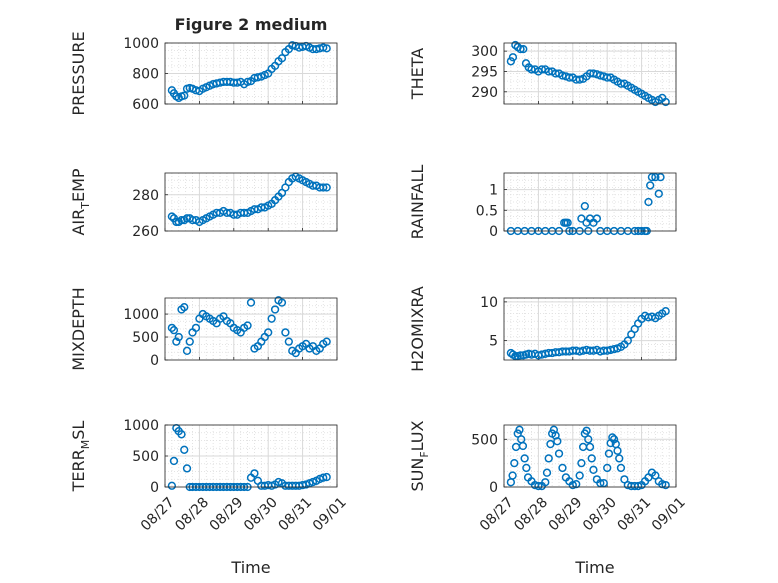 This screenshot has height=583, width=778. Describe the element at coordinates (417, 329) in the screenshot. I see `y-axis-label: H2OMIXRA` at that location.